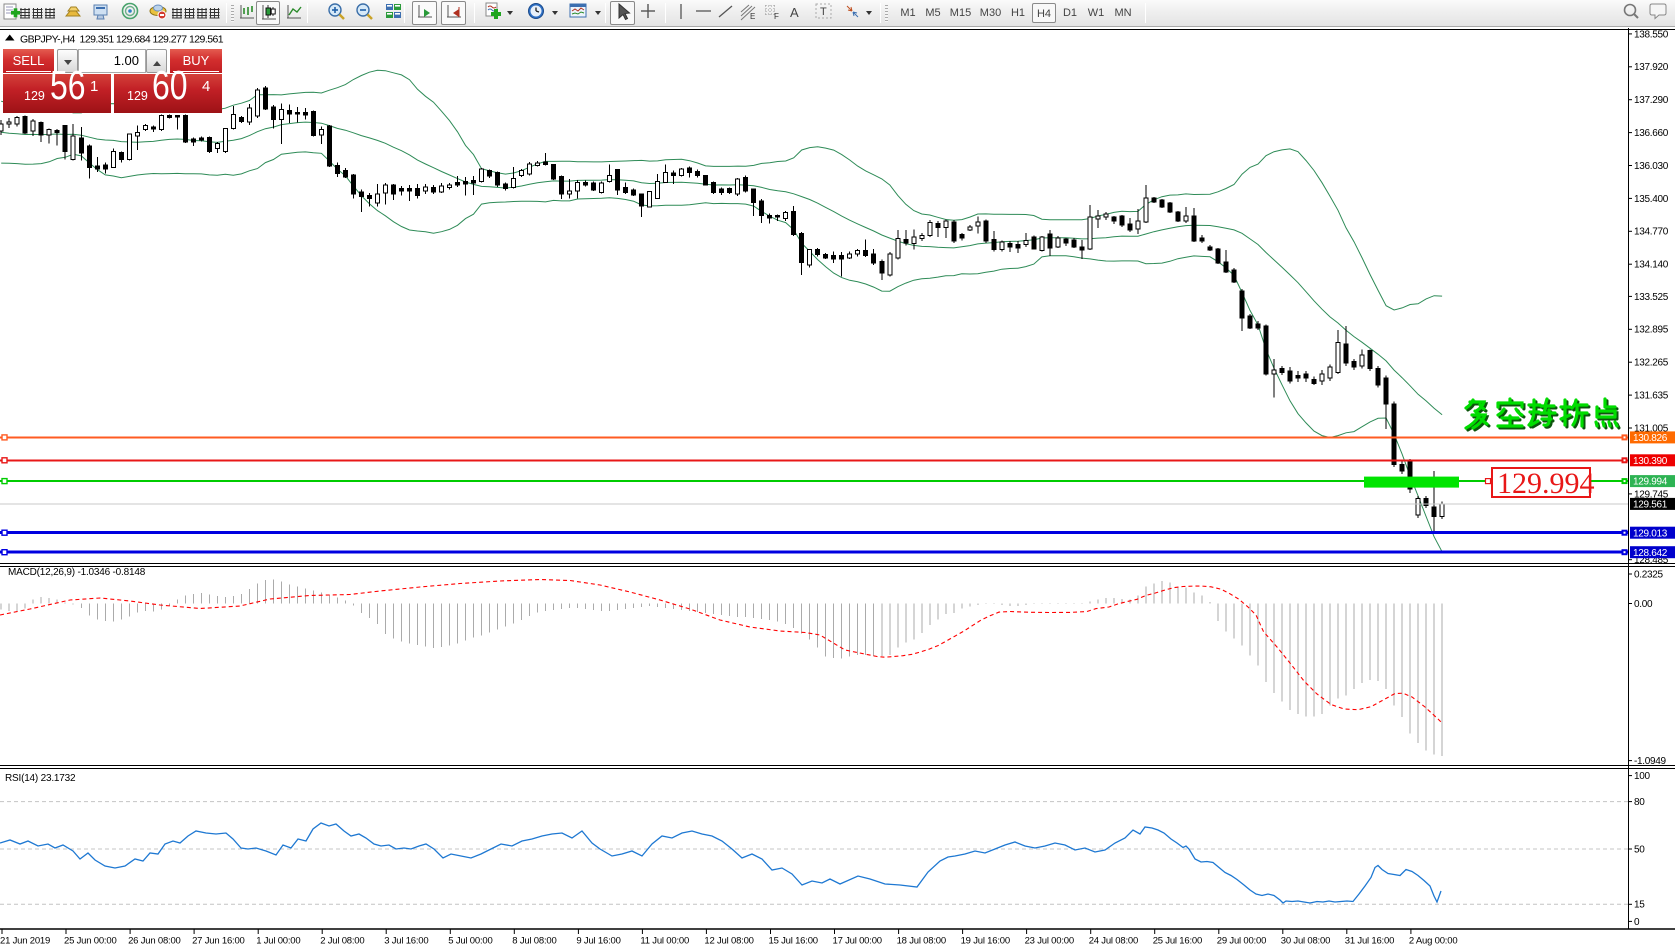  I want to click on svg-text: -1.0949, so click(1650, 761).